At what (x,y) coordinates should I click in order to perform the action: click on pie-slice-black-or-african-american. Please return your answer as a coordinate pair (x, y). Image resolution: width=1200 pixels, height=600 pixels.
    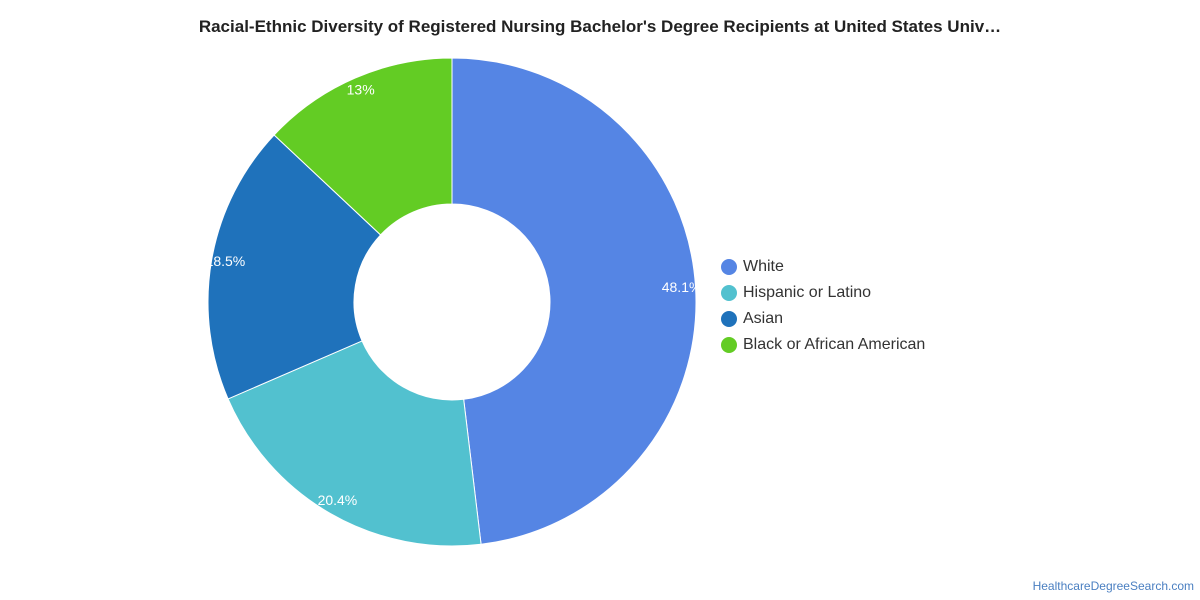
    Looking at the image, I should click on (363, 146).